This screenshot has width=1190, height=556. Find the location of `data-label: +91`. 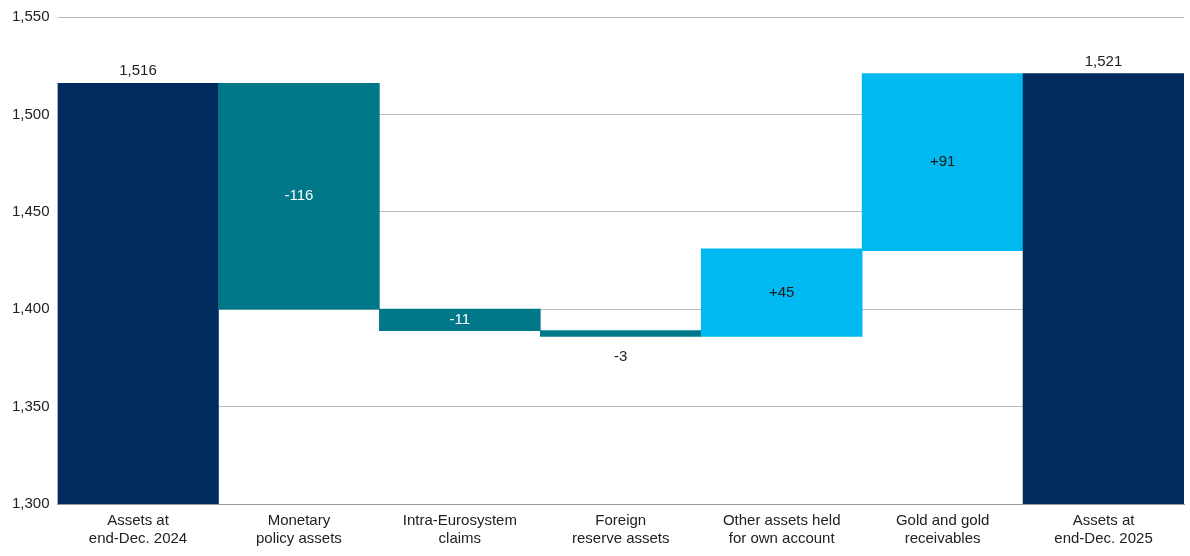

data-label: +91 is located at coordinates (942, 161).